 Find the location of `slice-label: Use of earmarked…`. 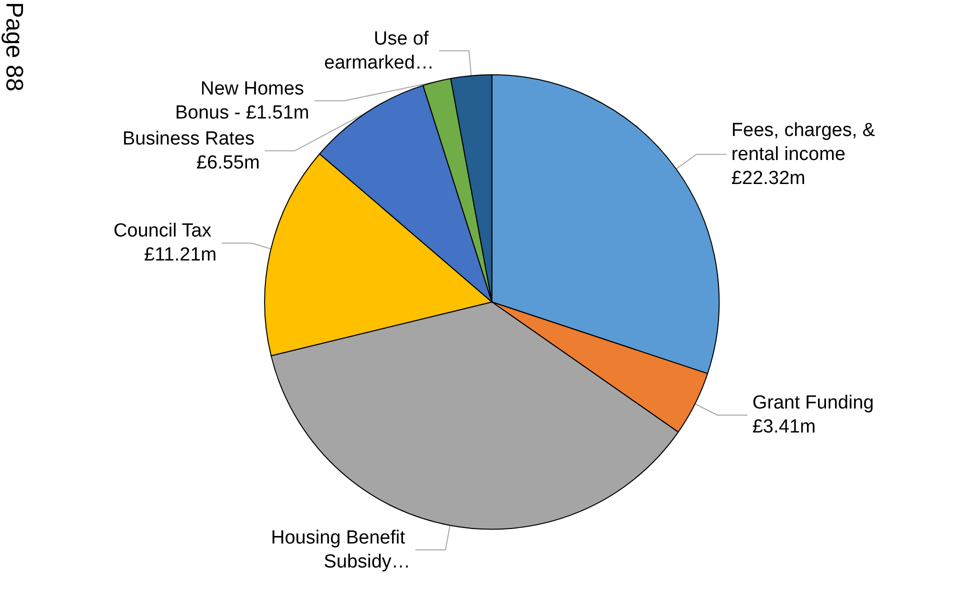

slice-label: Use of earmarked… is located at coordinates (379, 51).